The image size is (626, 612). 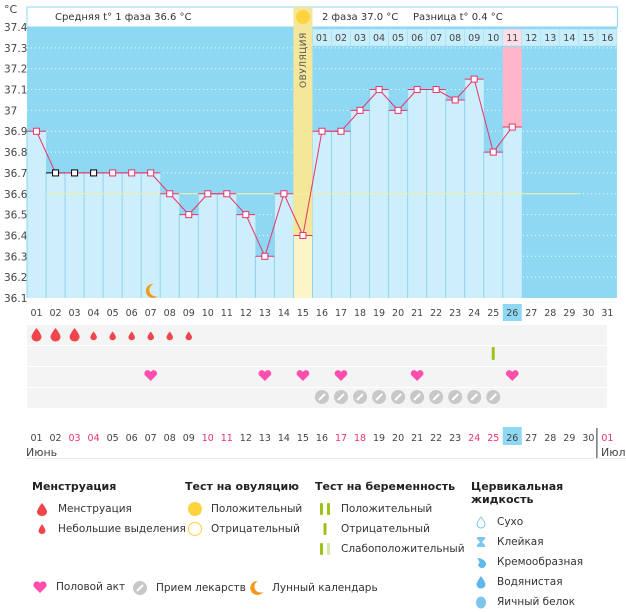 I want to click on x-tick-label: 11, so click(x=227, y=313).